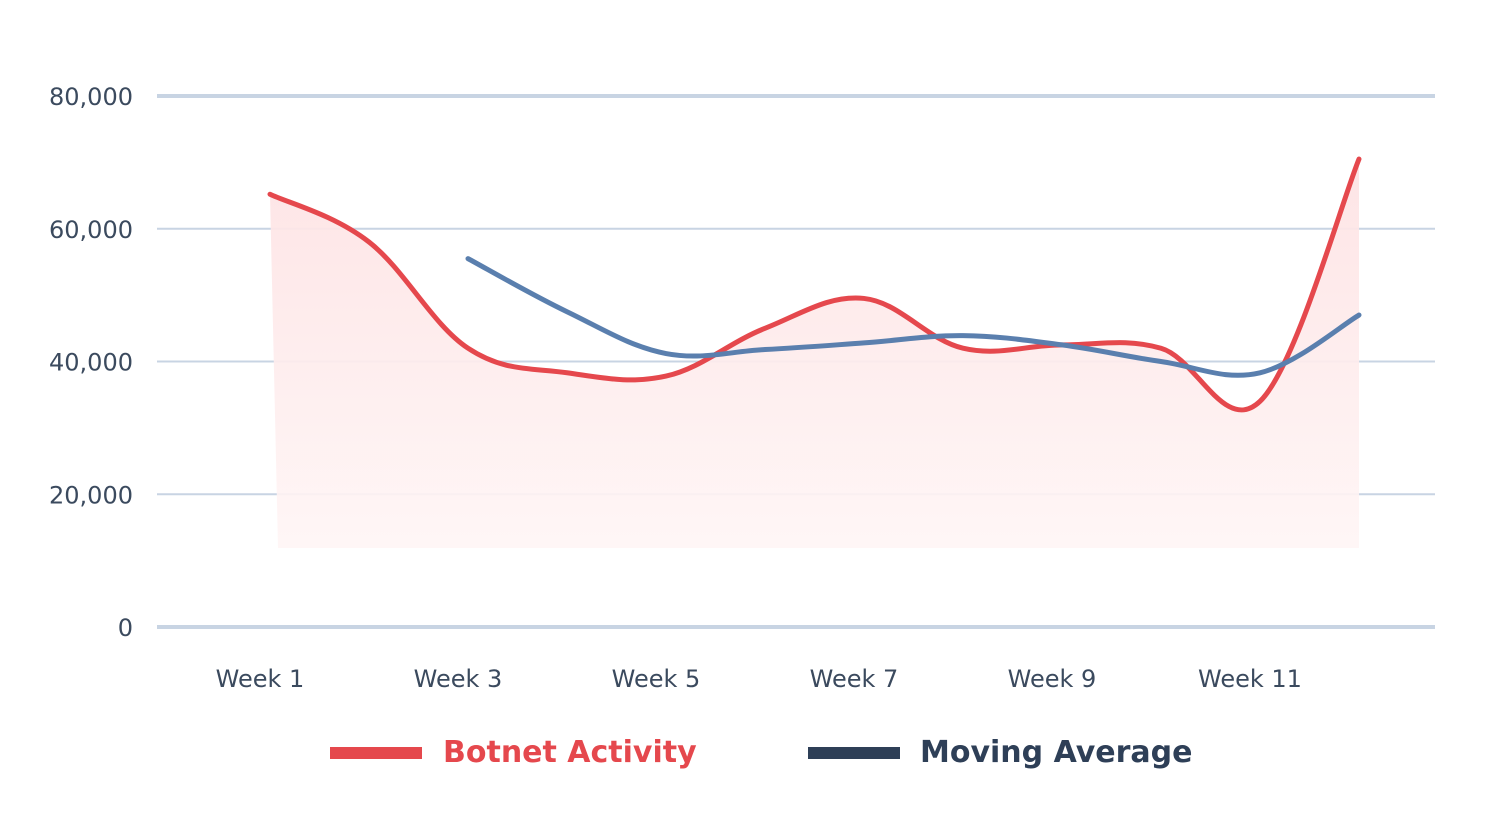  Describe the element at coordinates (260, 679) in the screenshot. I see `x-tick-label: Week 1` at that location.